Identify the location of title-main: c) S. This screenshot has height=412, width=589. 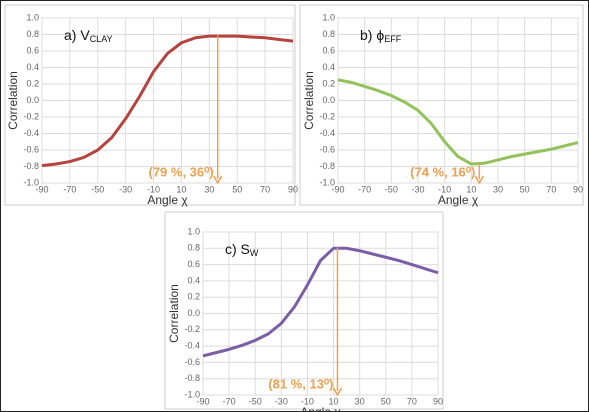
(237, 249).